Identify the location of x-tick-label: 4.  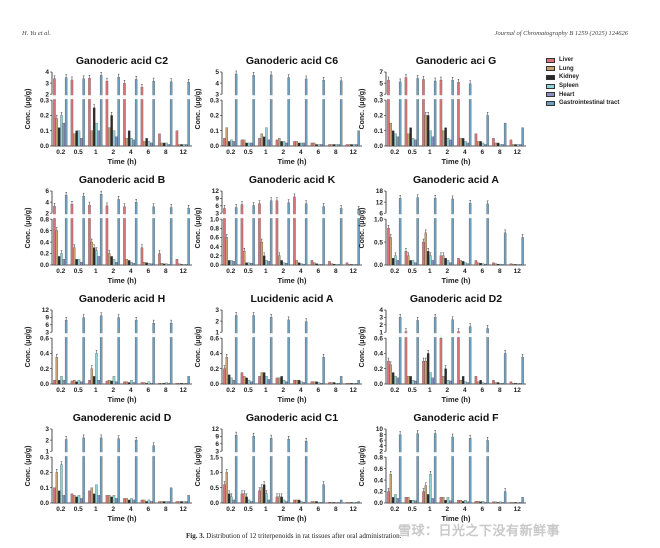
(465, 509).